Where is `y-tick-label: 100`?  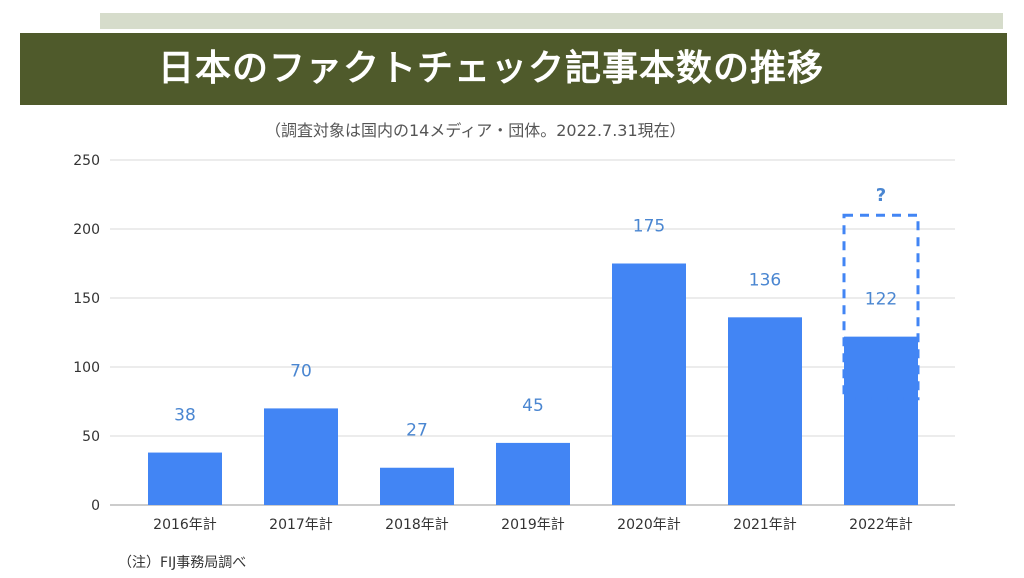
y-tick-label: 100 is located at coordinates (86, 368).